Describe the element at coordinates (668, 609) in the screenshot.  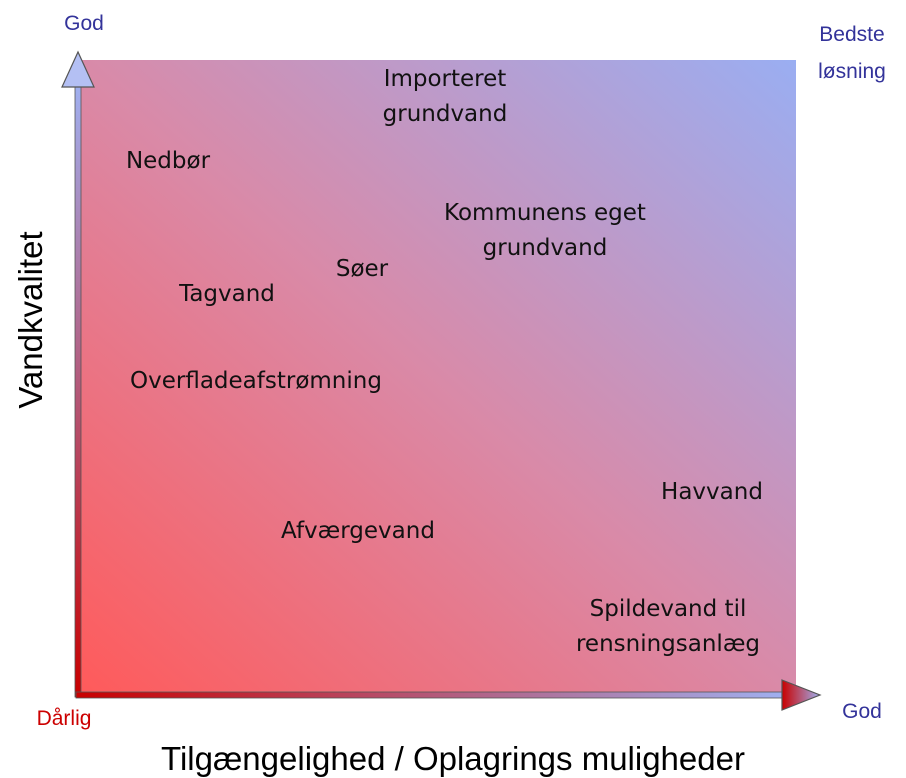
I see `node-label: Spildevand til` at that location.